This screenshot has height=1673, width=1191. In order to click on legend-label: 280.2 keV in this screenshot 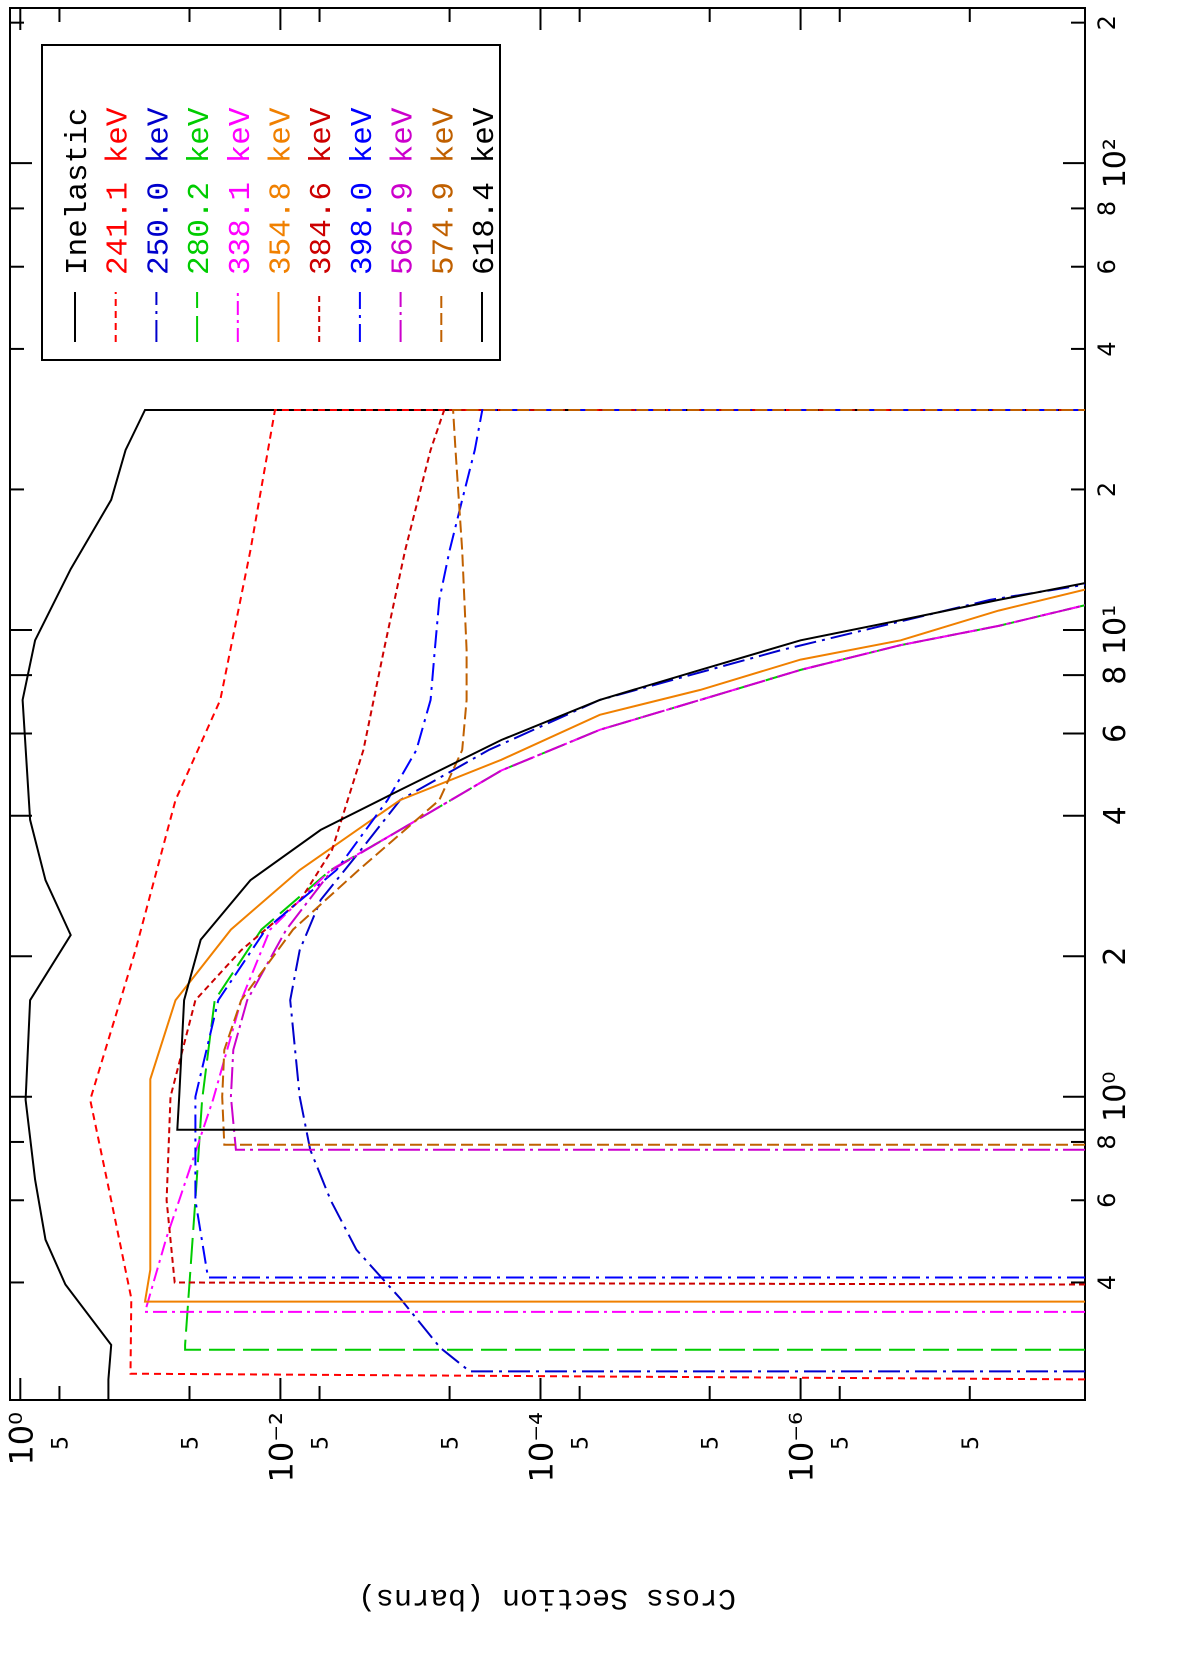, I will do `click(200, 191)`.